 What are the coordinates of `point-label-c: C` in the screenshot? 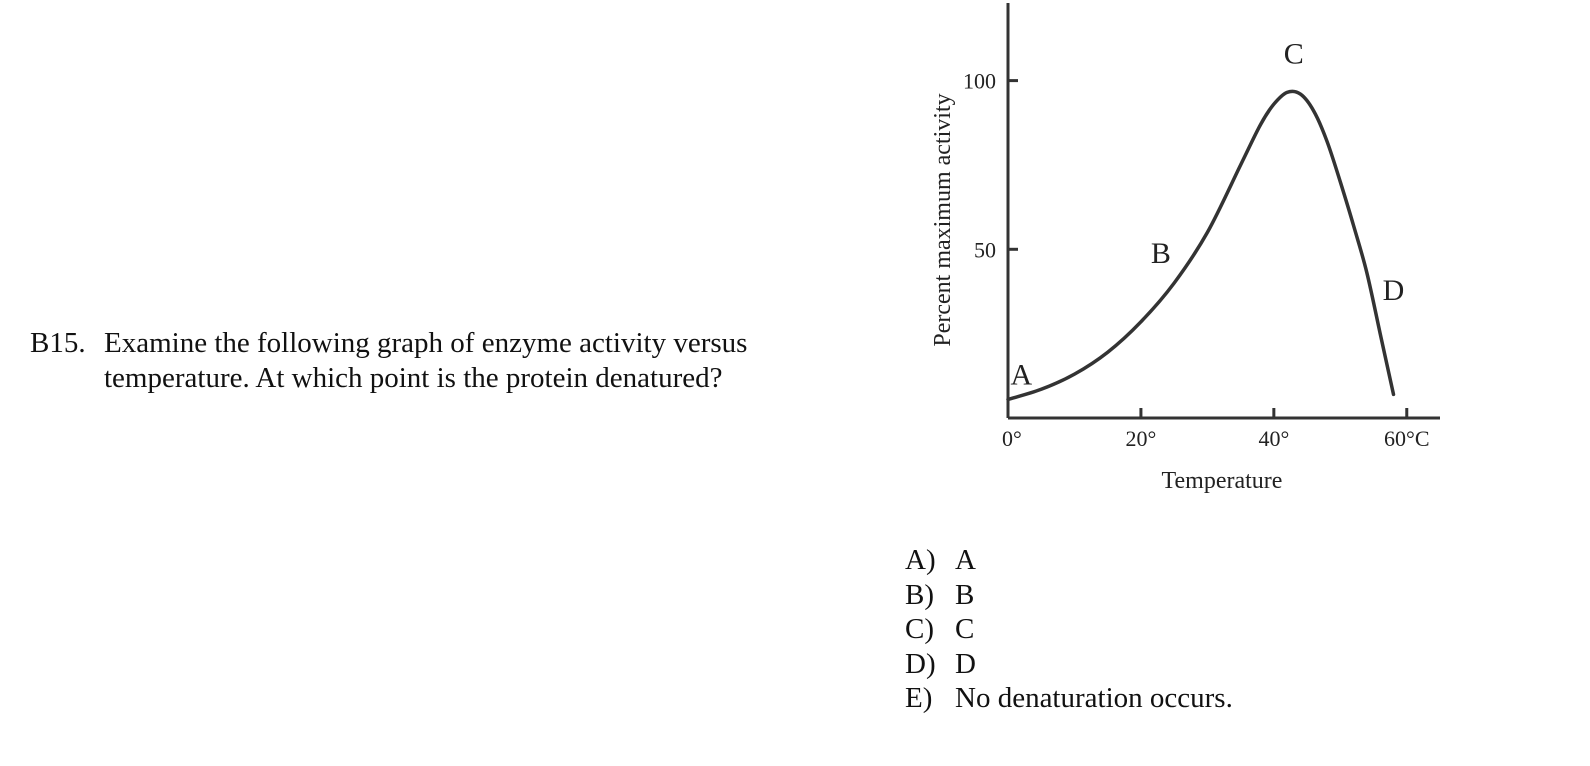 It's located at (1294, 54).